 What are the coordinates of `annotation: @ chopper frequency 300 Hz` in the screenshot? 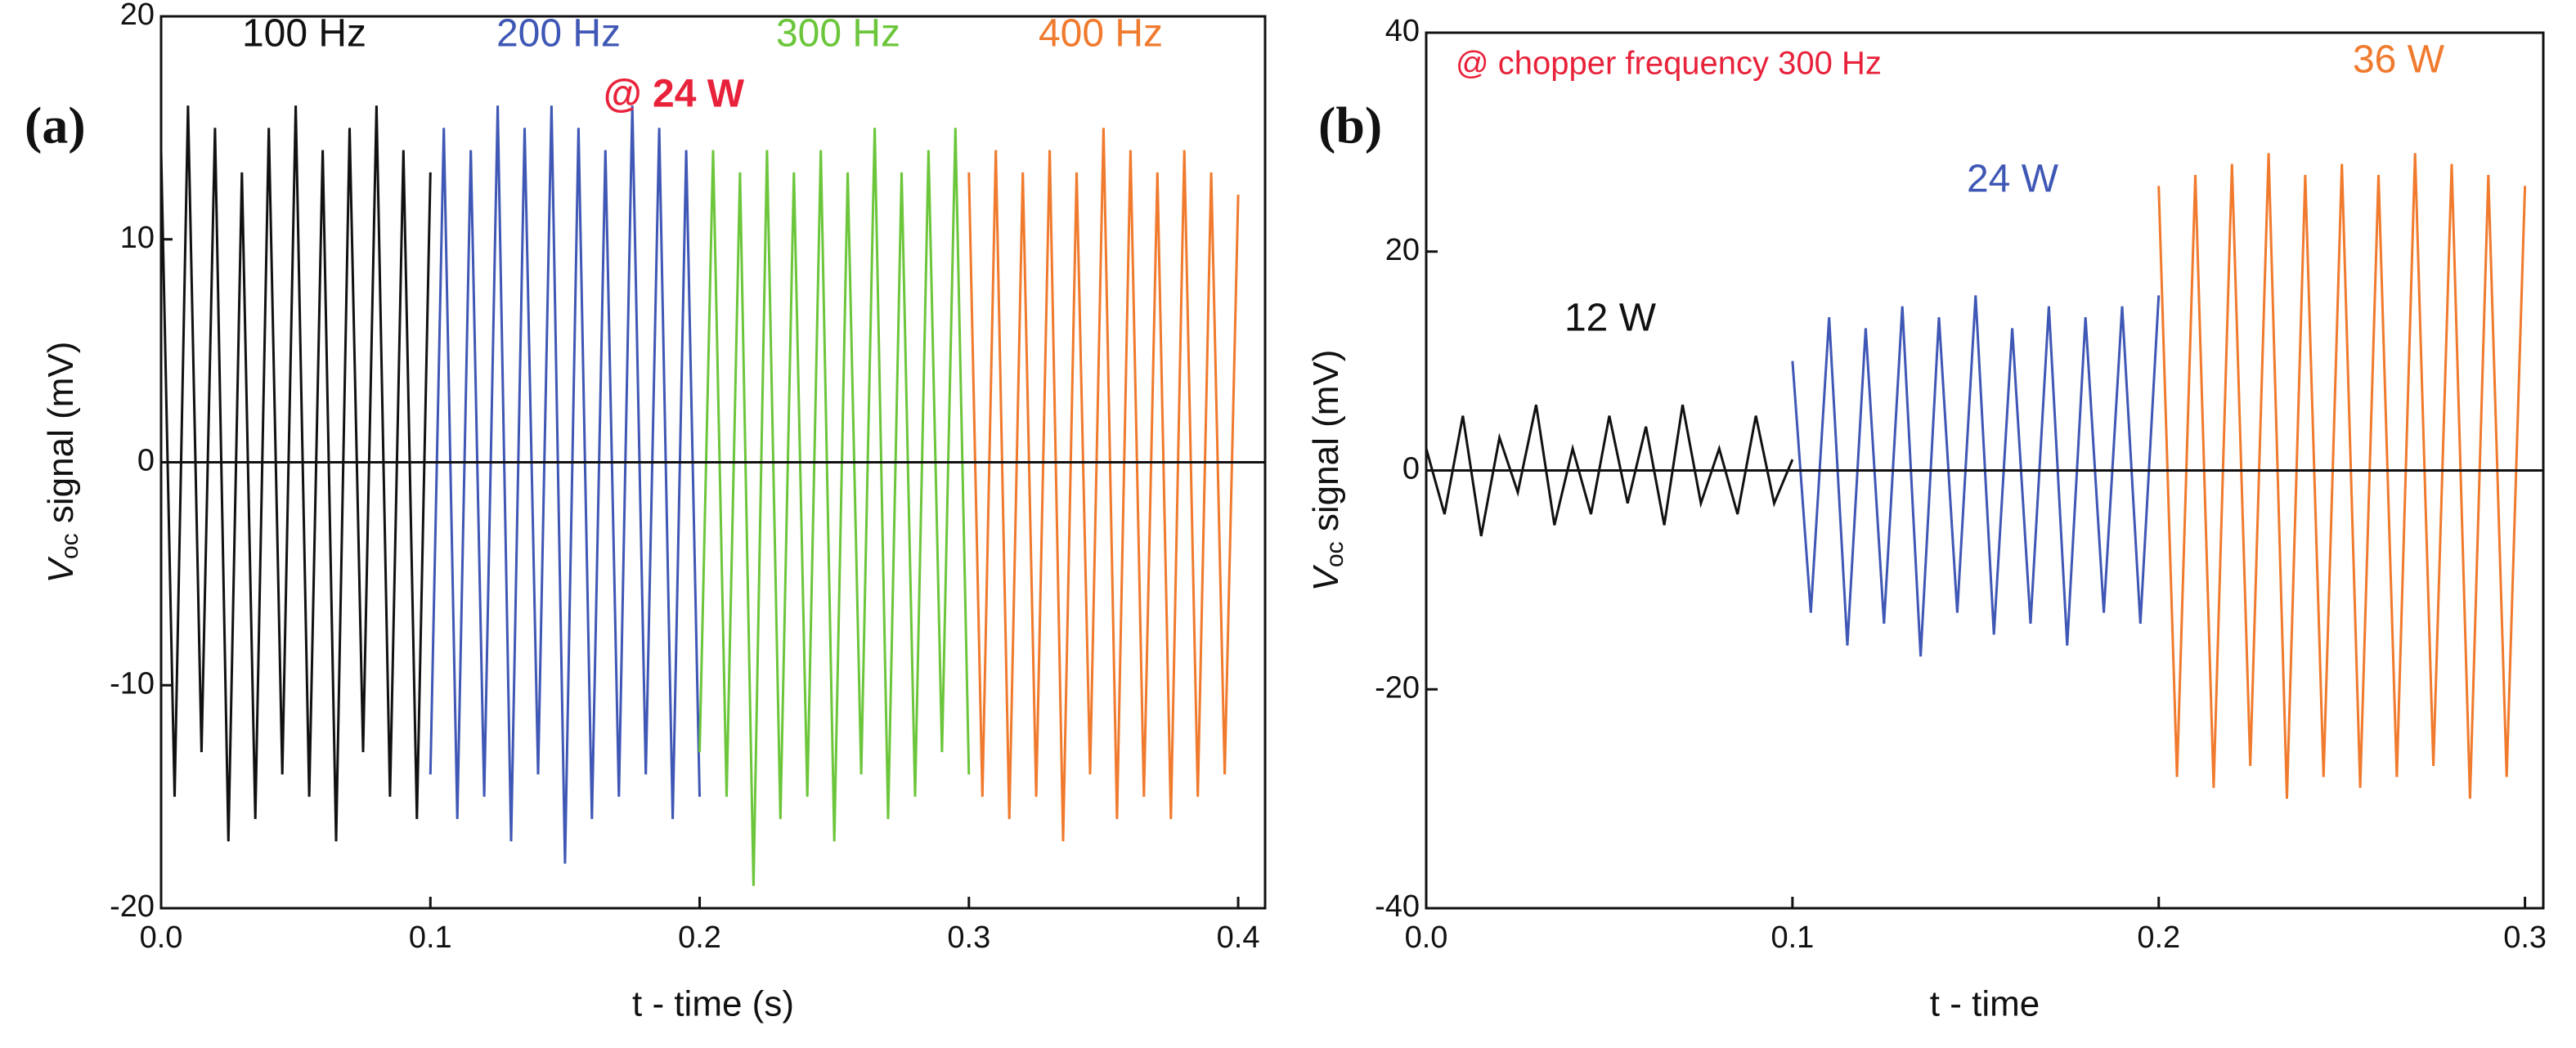 It's located at (1669, 64).